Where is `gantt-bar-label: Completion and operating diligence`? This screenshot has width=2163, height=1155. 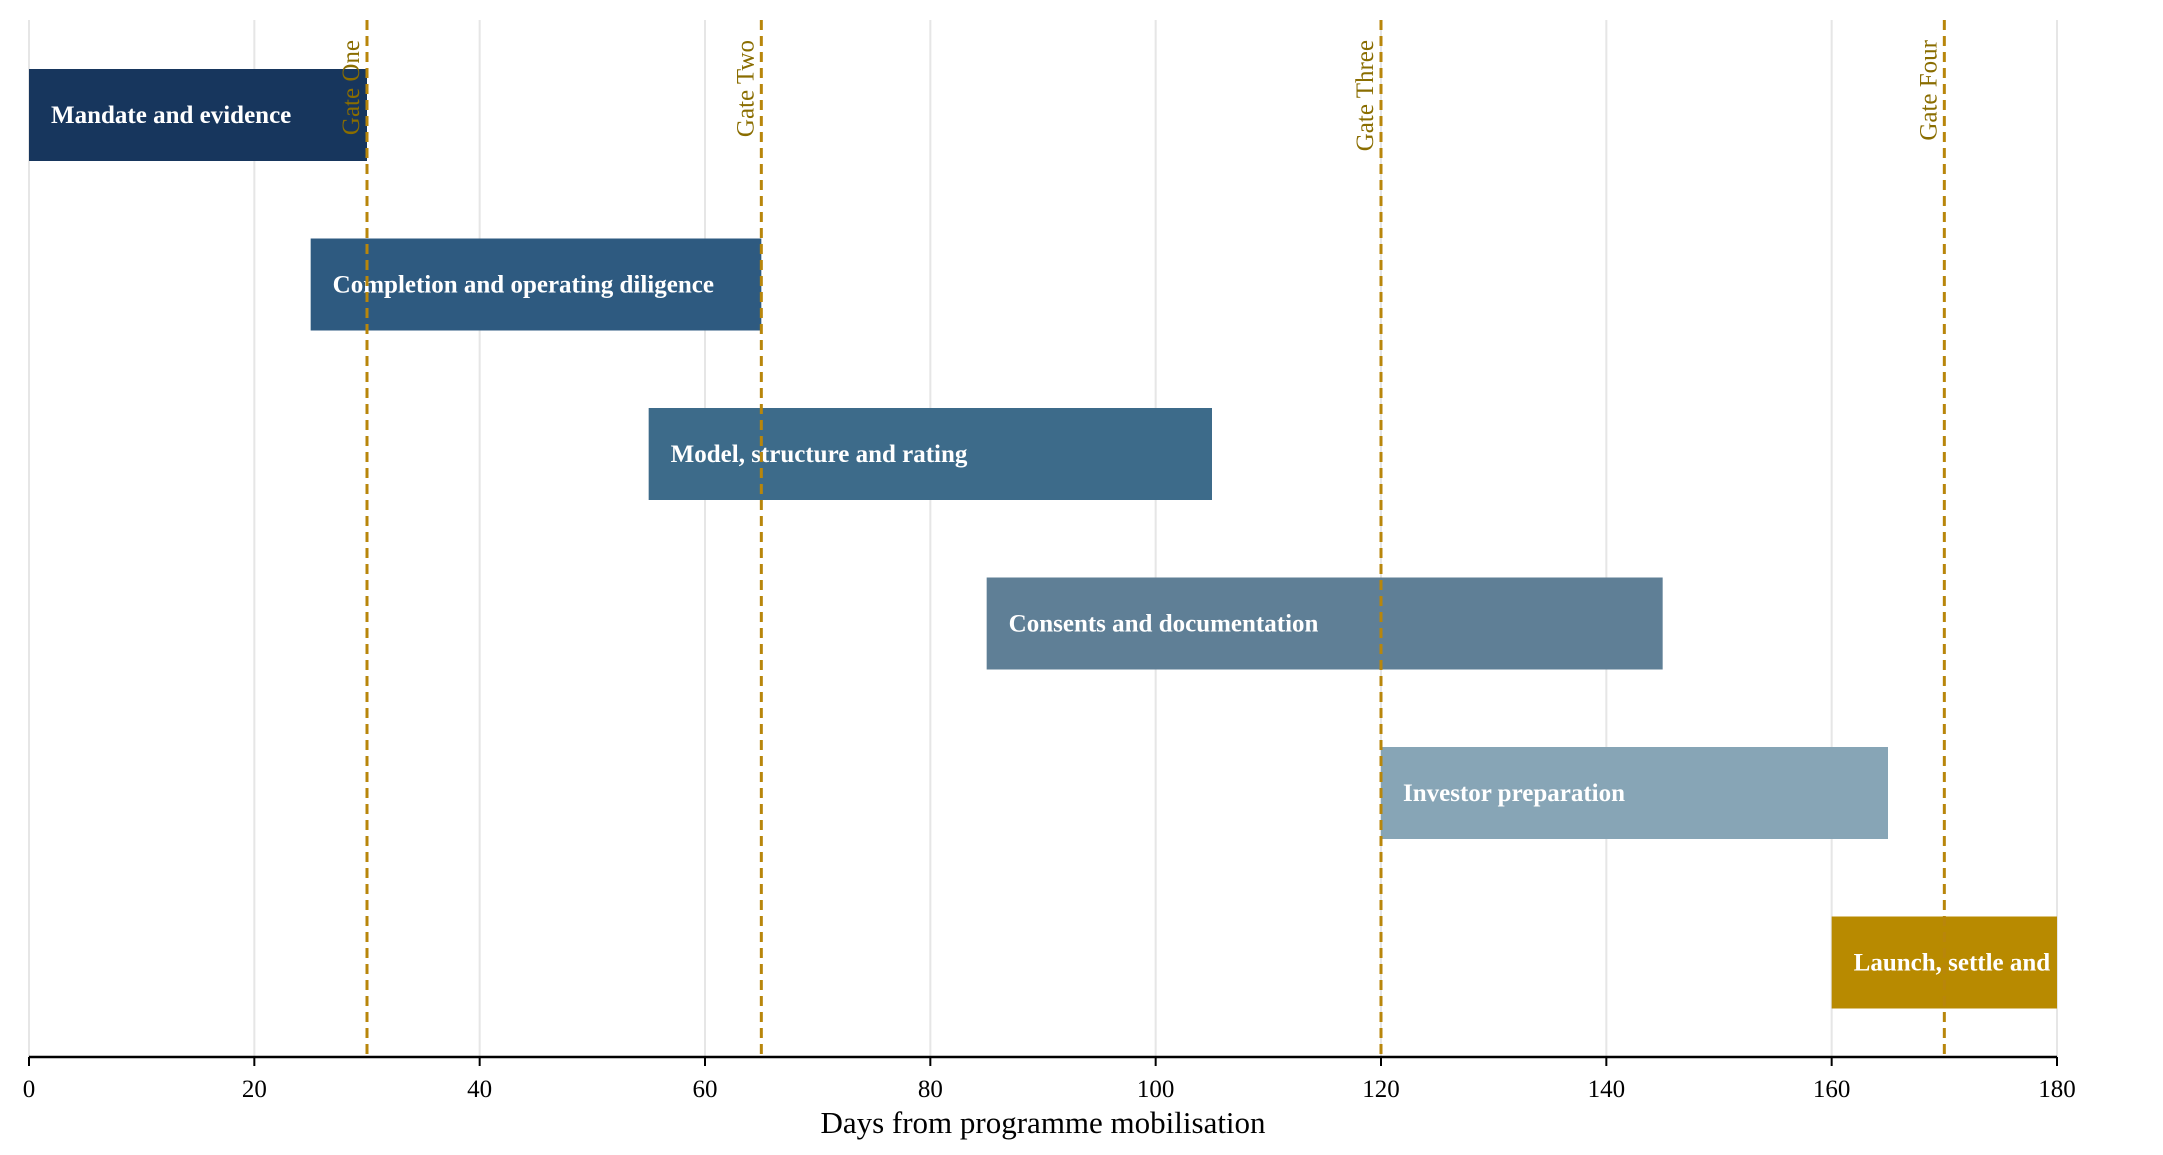 gantt-bar-label: Completion and operating diligence is located at coordinates (523, 285).